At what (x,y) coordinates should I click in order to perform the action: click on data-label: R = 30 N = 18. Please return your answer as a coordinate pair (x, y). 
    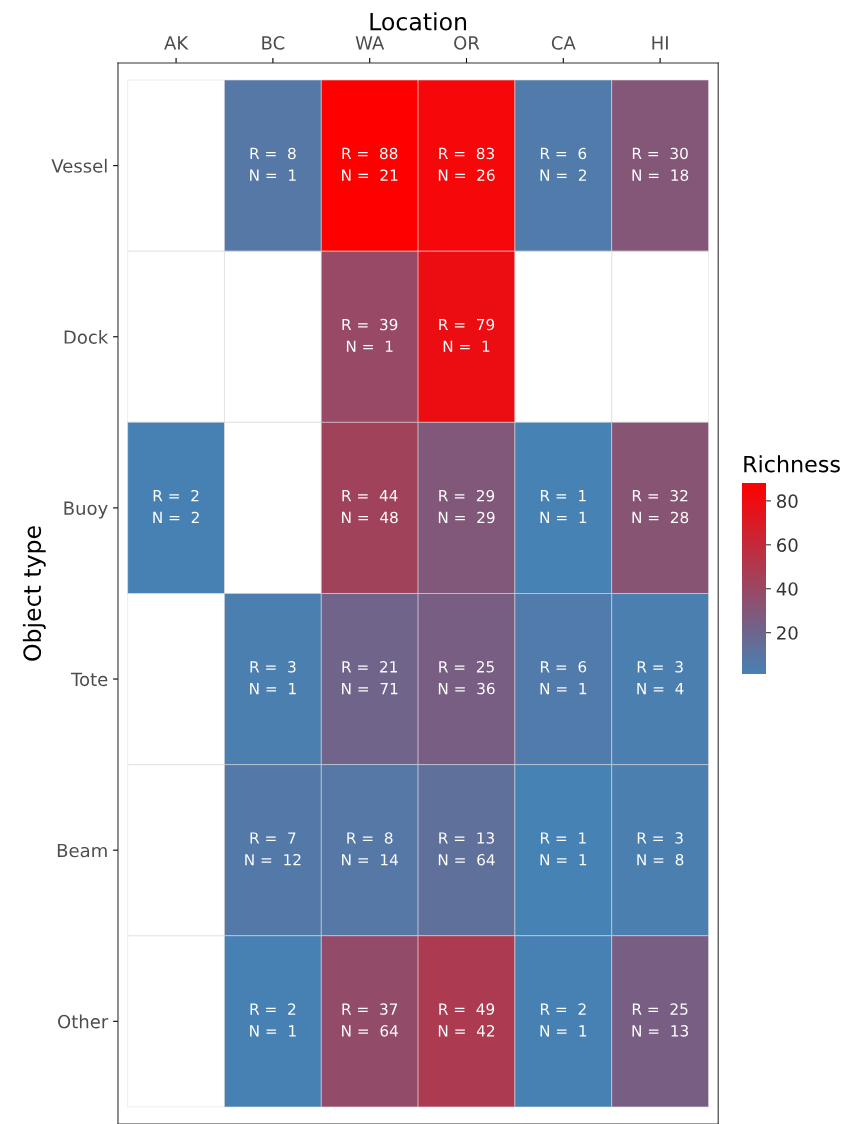
    Looking at the image, I should click on (660, 164).